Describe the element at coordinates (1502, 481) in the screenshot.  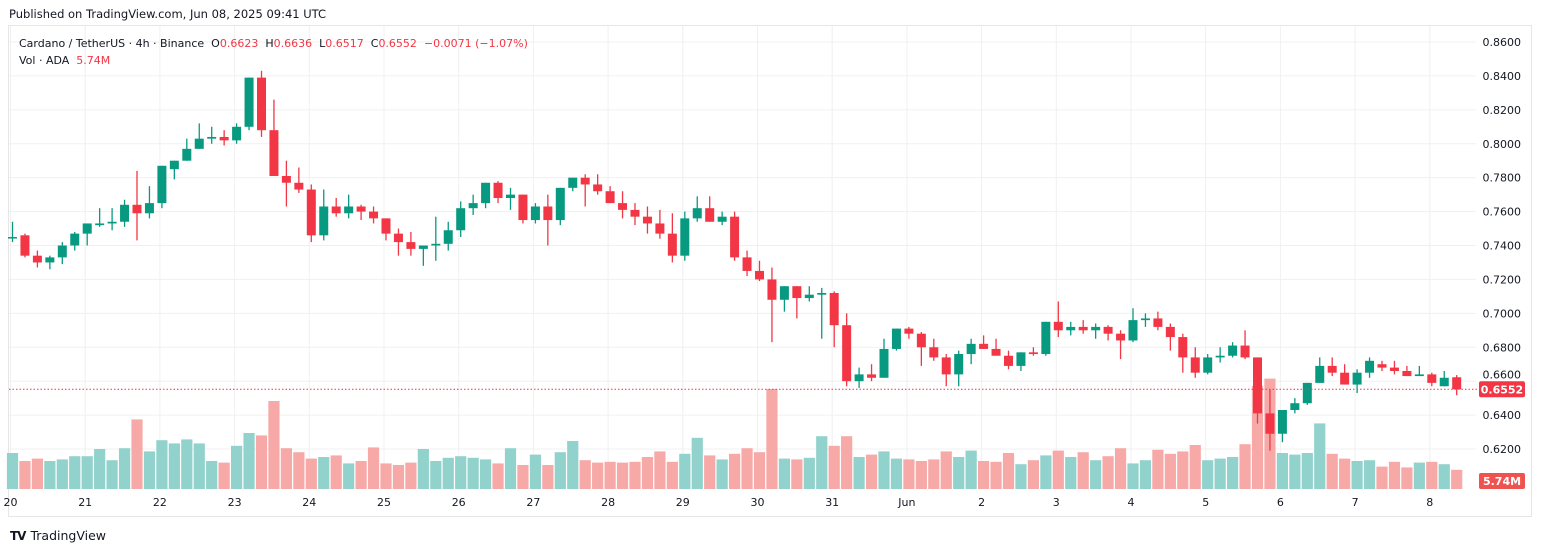
I see `volume-badge` at that location.